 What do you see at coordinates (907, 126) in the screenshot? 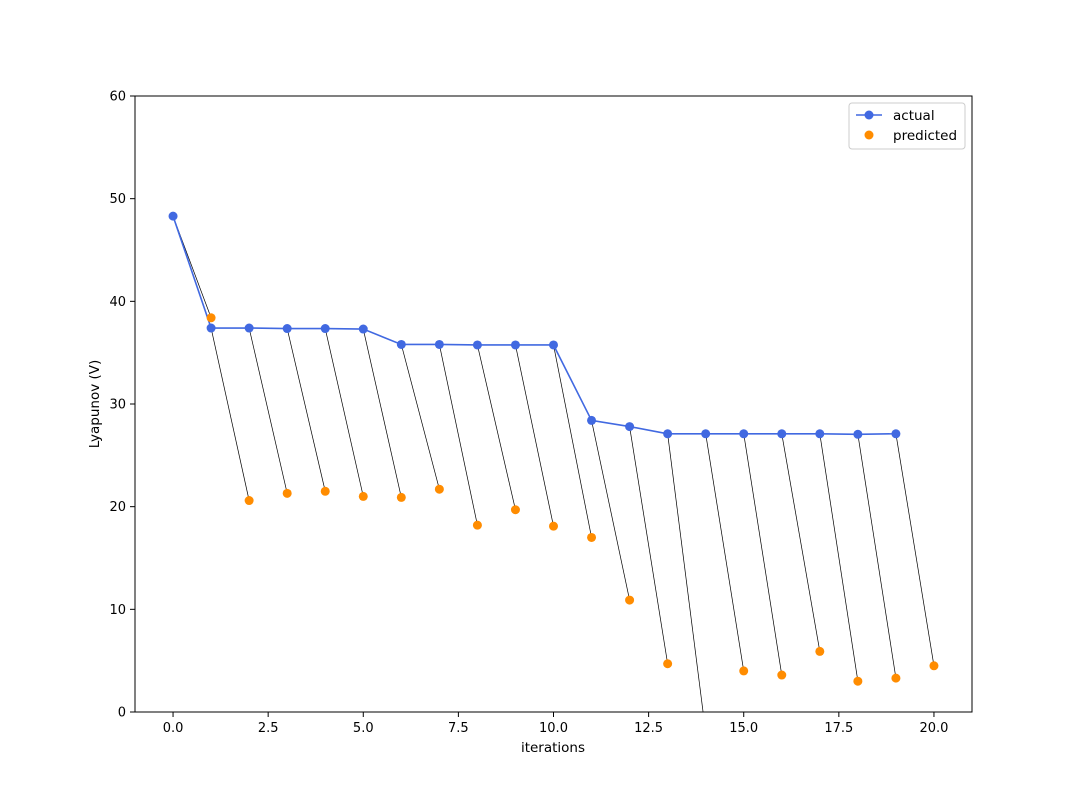
I see `legend: actual predicted` at bounding box center [907, 126].